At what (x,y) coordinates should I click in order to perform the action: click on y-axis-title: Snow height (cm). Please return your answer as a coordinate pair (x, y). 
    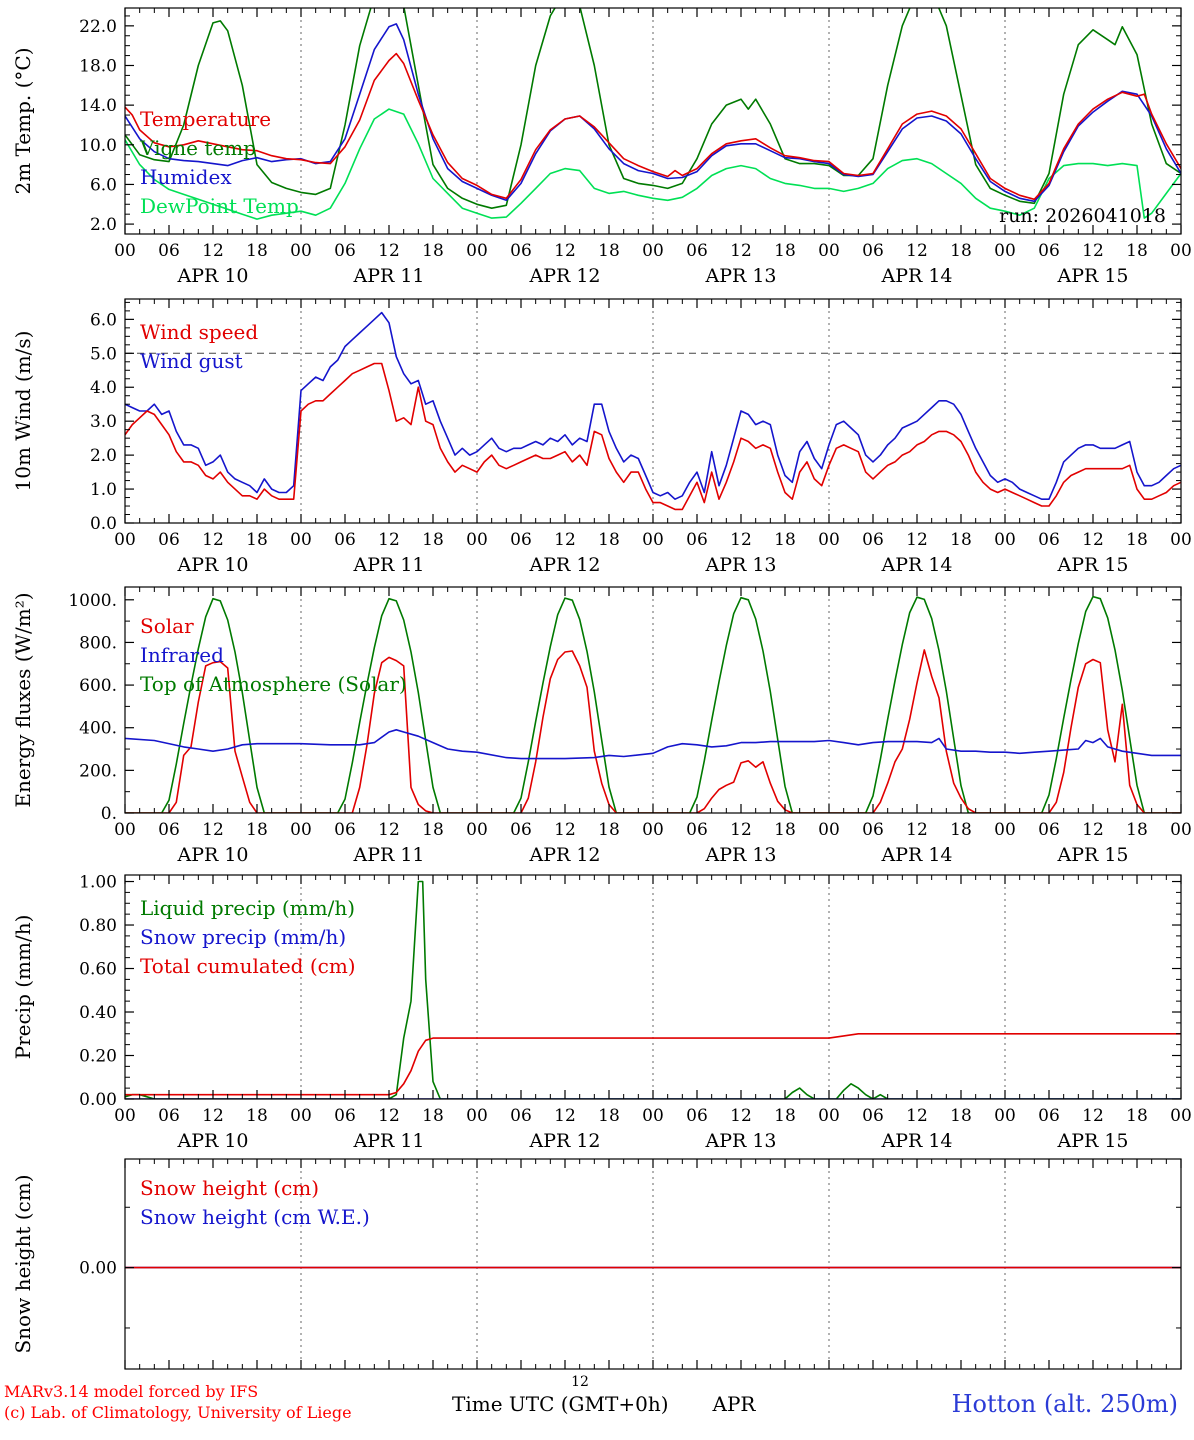
    Looking at the image, I should click on (23, 1263).